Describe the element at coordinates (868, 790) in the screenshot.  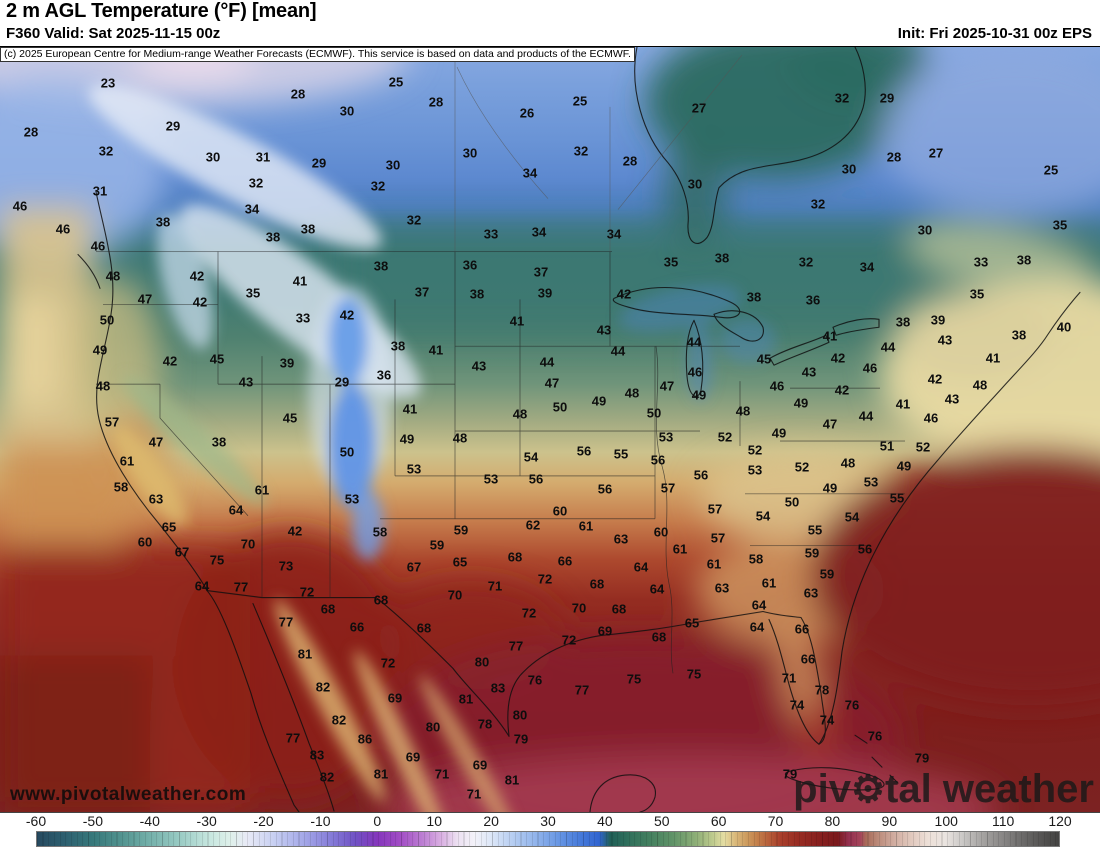
I see `gear-icon: ⚙` at that location.